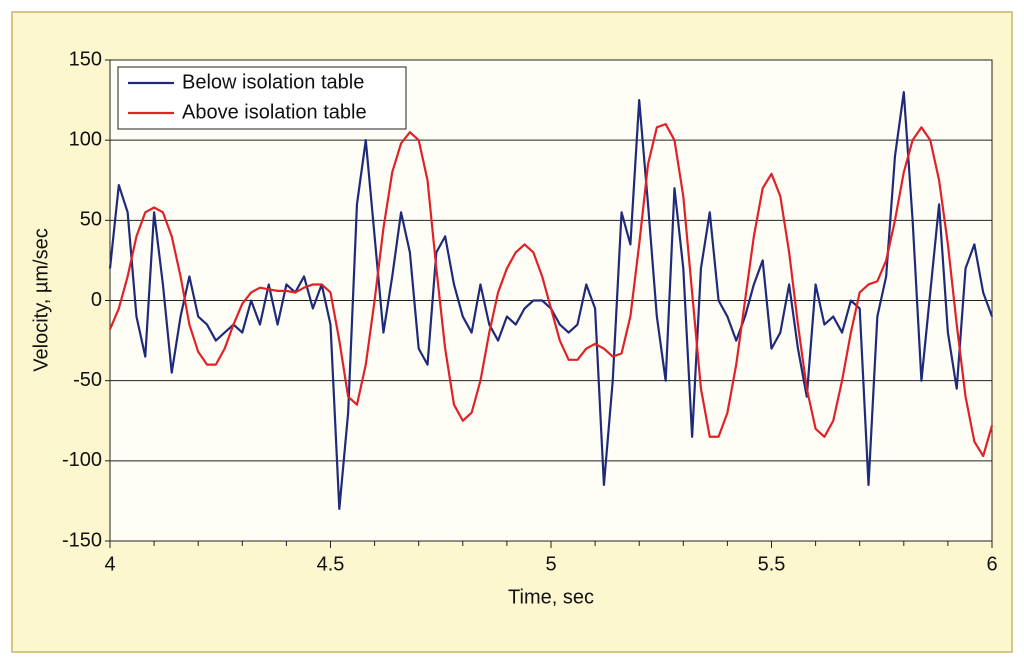 Image resolution: width=1024 pixels, height=667 pixels. What do you see at coordinates (96, 300) in the screenshot?
I see `y-tick-label: 0` at bounding box center [96, 300].